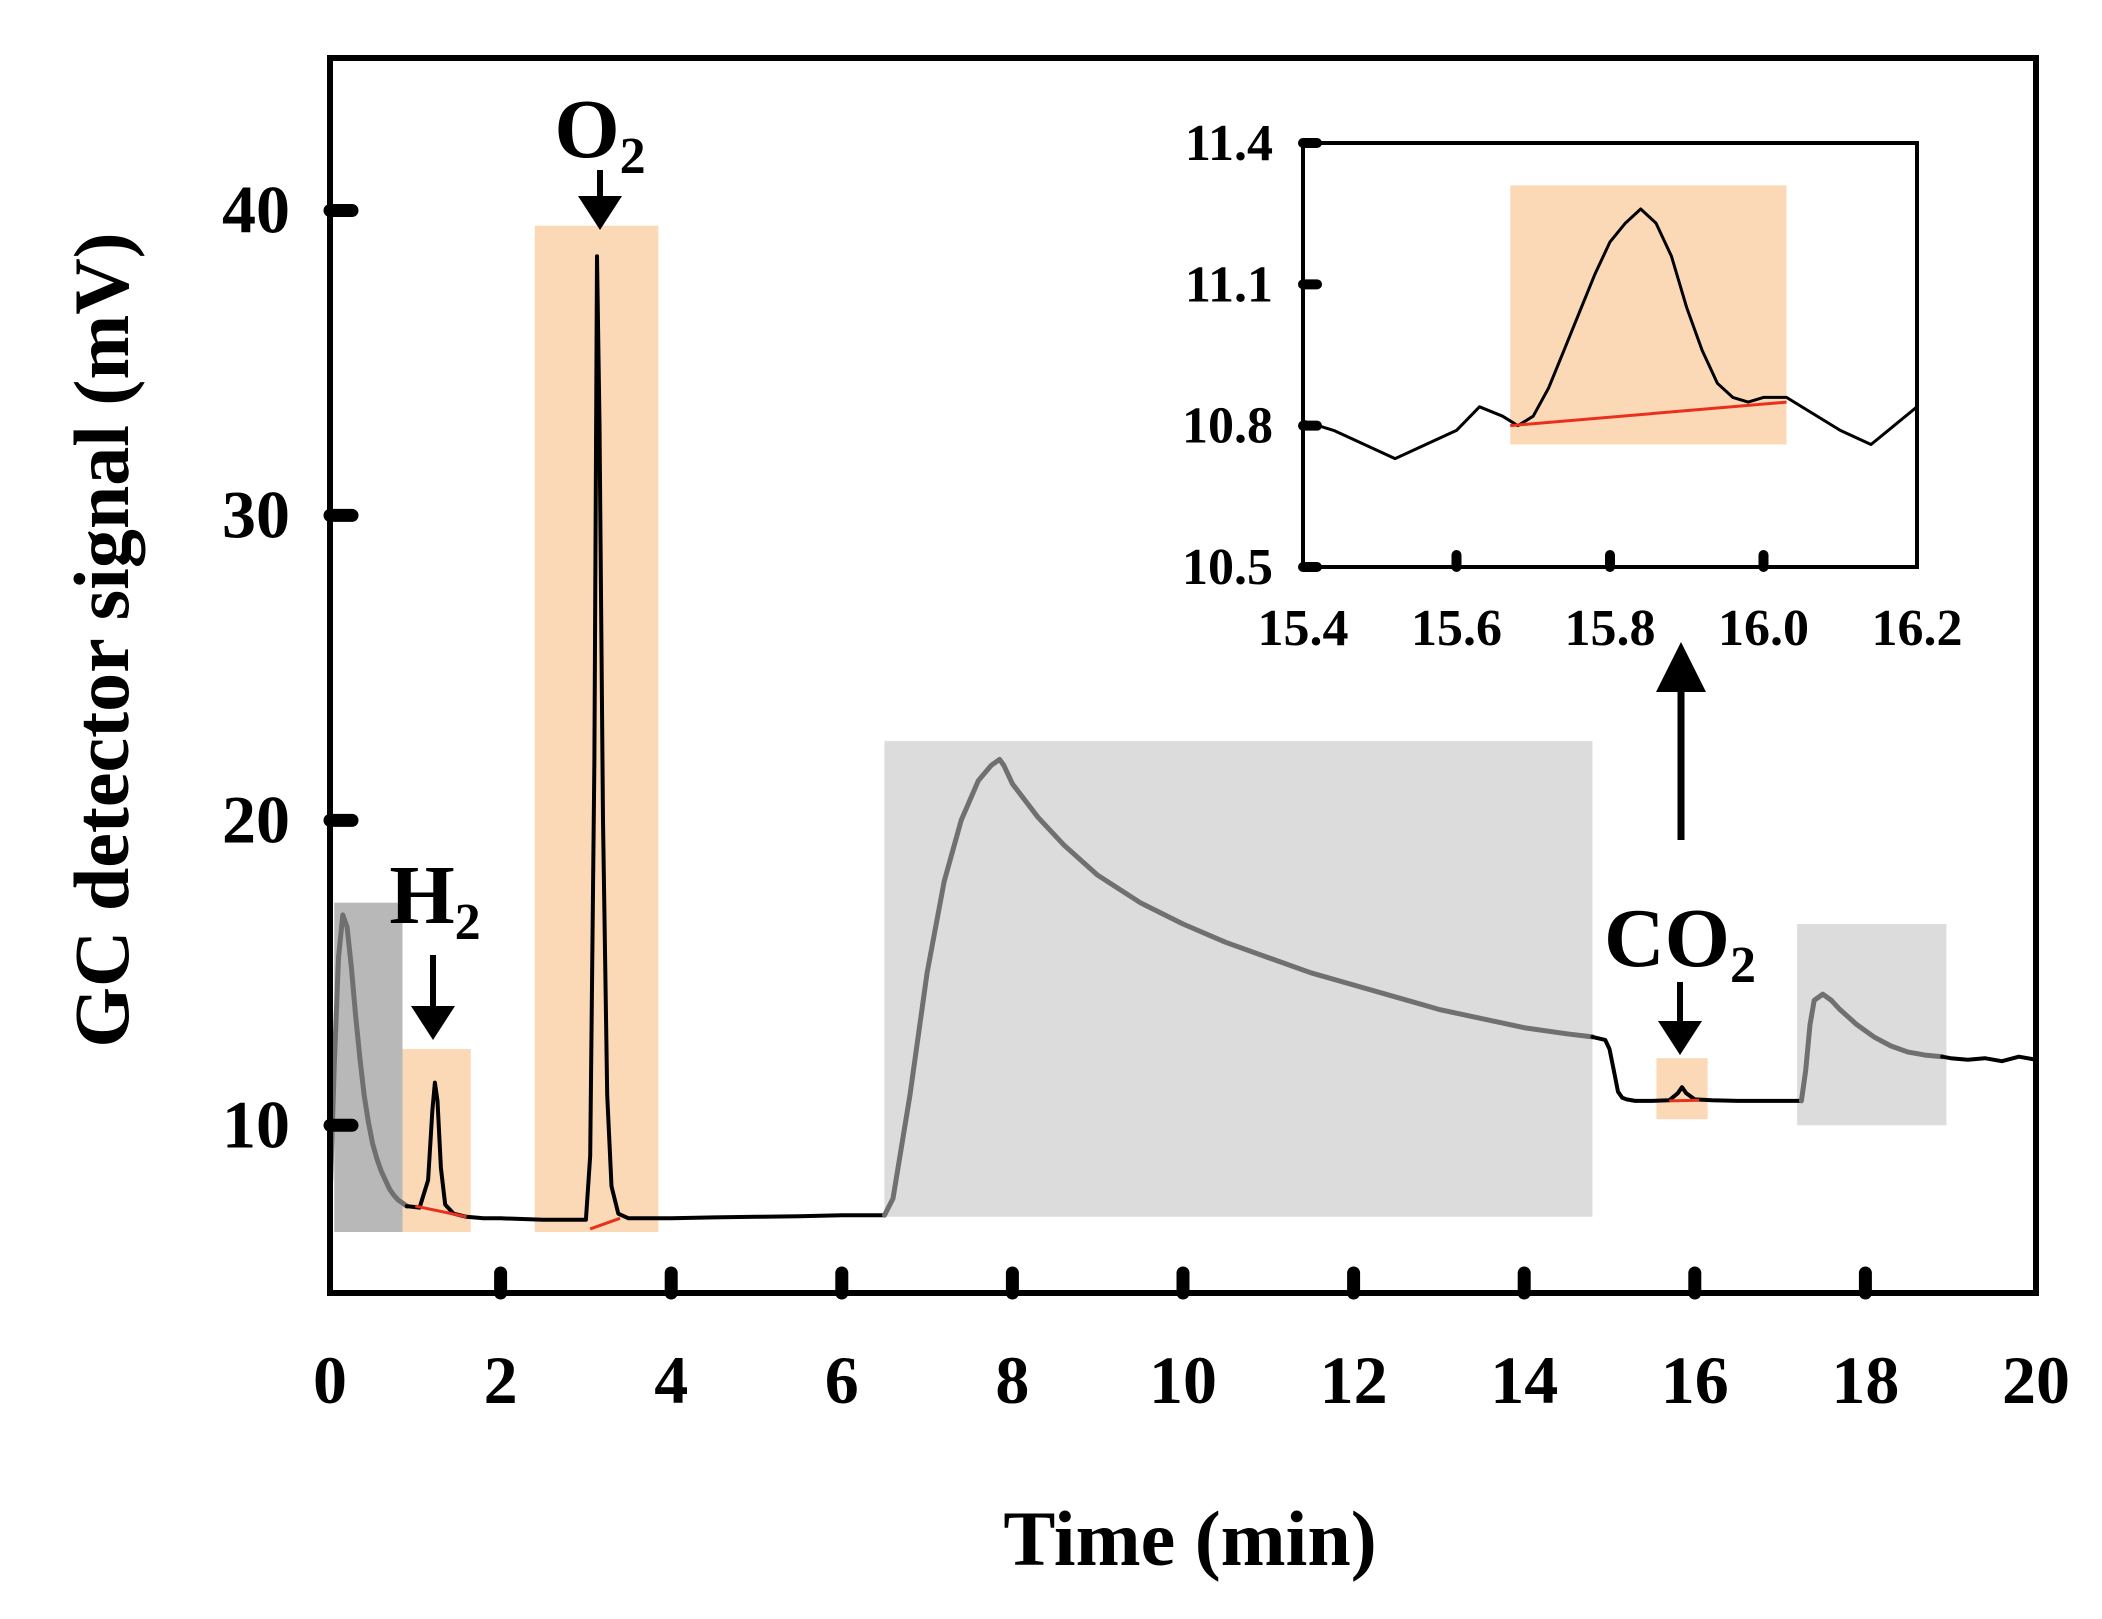 This screenshot has height=1619, width=2102. I want to click on inset-y-tick-label-10.8: 10.8, so click(1227, 426).